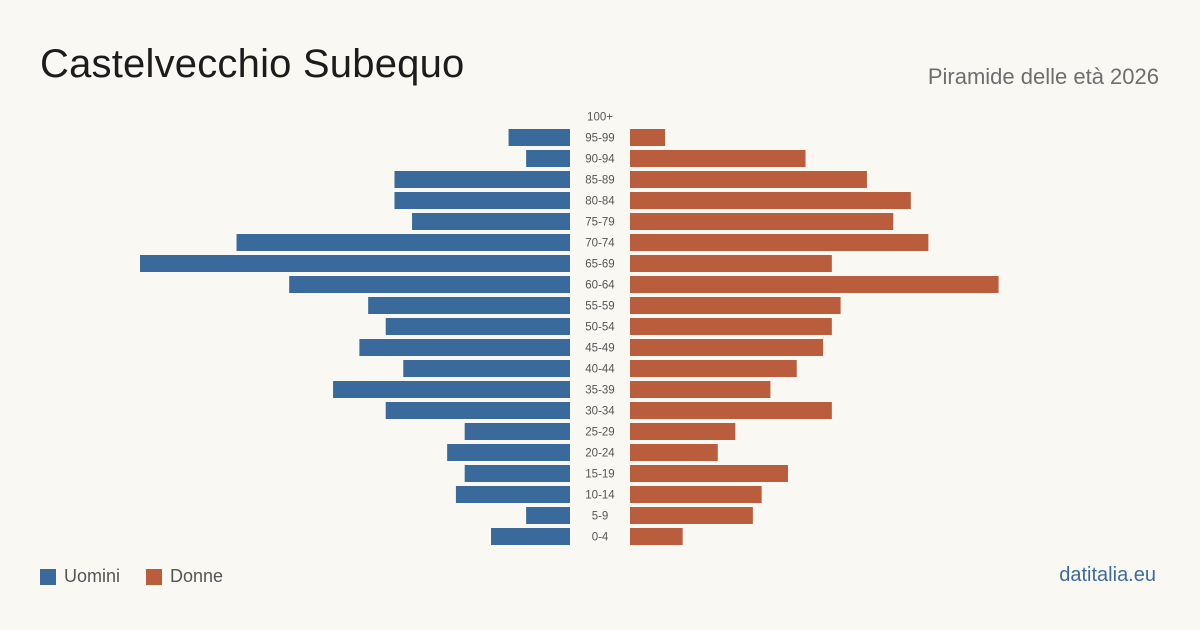 The width and height of the screenshot is (1200, 630). I want to click on legend-swatch-men, so click(48, 576).